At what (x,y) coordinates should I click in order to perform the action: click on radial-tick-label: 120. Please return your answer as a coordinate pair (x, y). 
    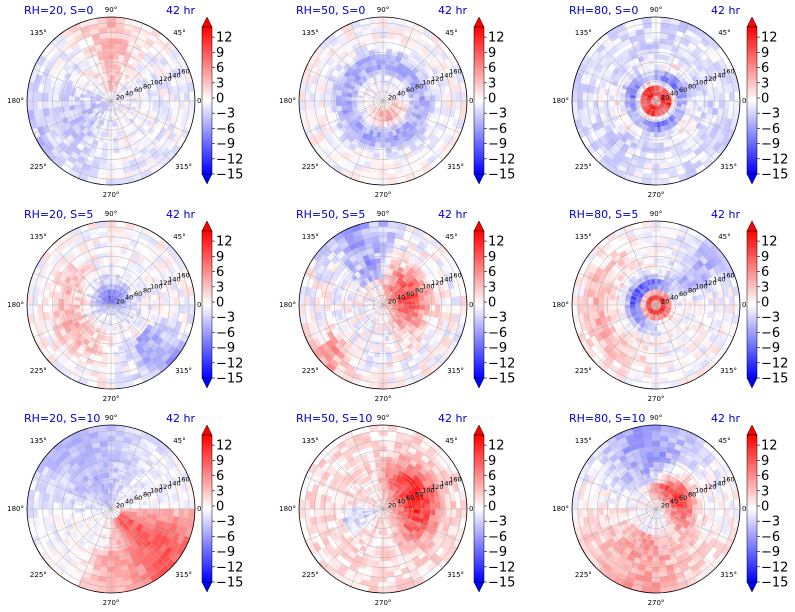
    Looking at the image, I should click on (437, 283).